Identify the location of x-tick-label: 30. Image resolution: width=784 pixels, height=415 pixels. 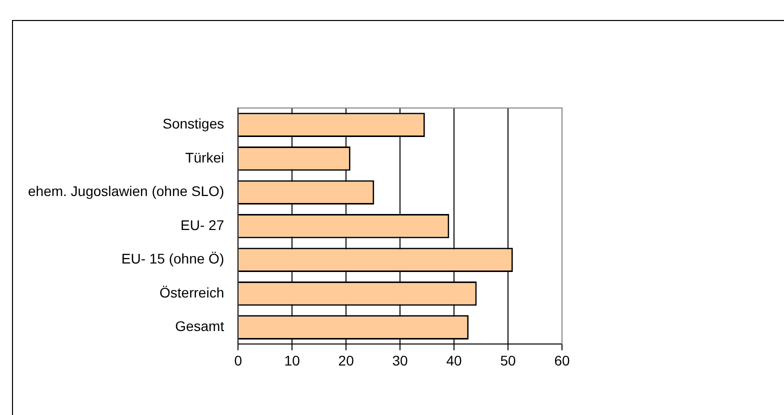
(400, 360).